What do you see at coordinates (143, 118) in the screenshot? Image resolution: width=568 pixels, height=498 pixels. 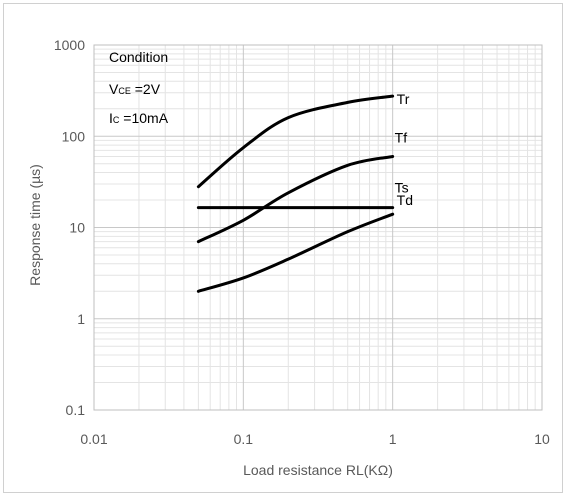 I see `ic-value: =10mA` at bounding box center [143, 118].